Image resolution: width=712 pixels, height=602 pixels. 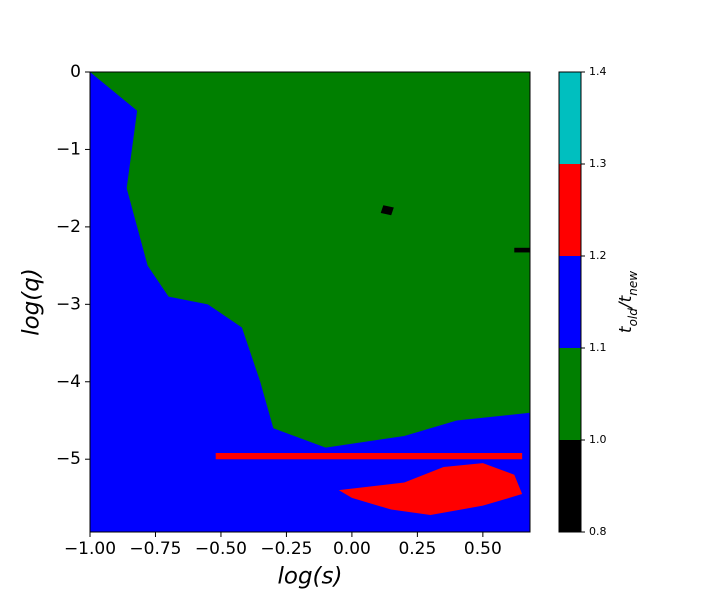 I want to click on y-tick-label: −1, so click(x=68, y=149).